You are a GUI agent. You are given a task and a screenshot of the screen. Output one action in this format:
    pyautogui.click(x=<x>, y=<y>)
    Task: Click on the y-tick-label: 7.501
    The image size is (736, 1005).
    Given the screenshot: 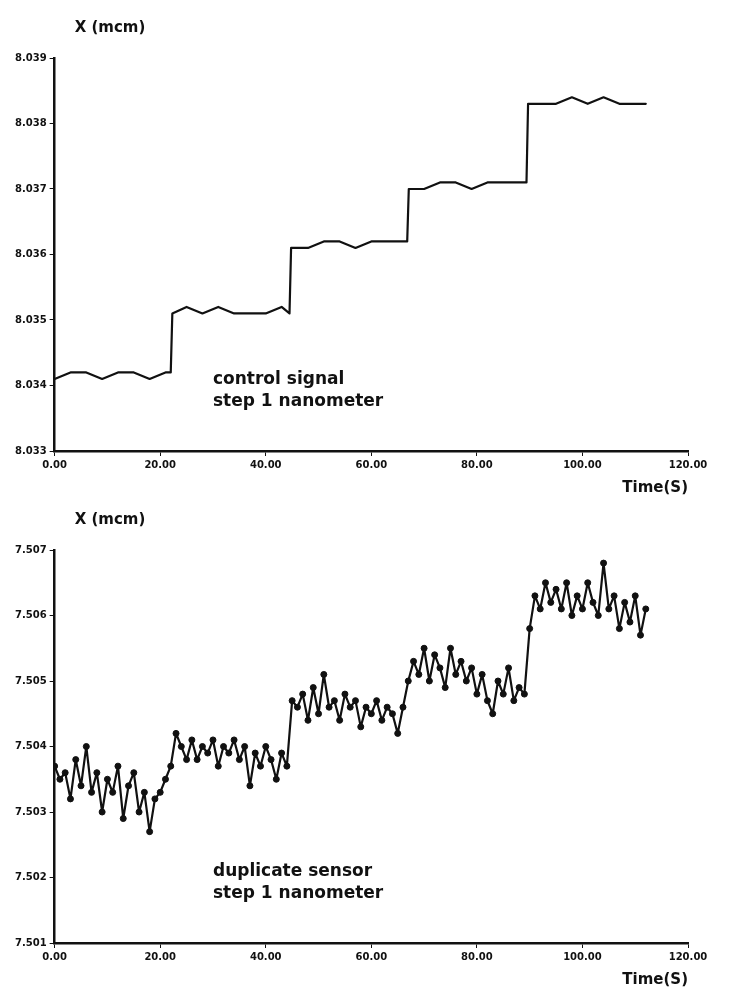 What is the action you would take?
    pyautogui.click(x=30, y=942)
    